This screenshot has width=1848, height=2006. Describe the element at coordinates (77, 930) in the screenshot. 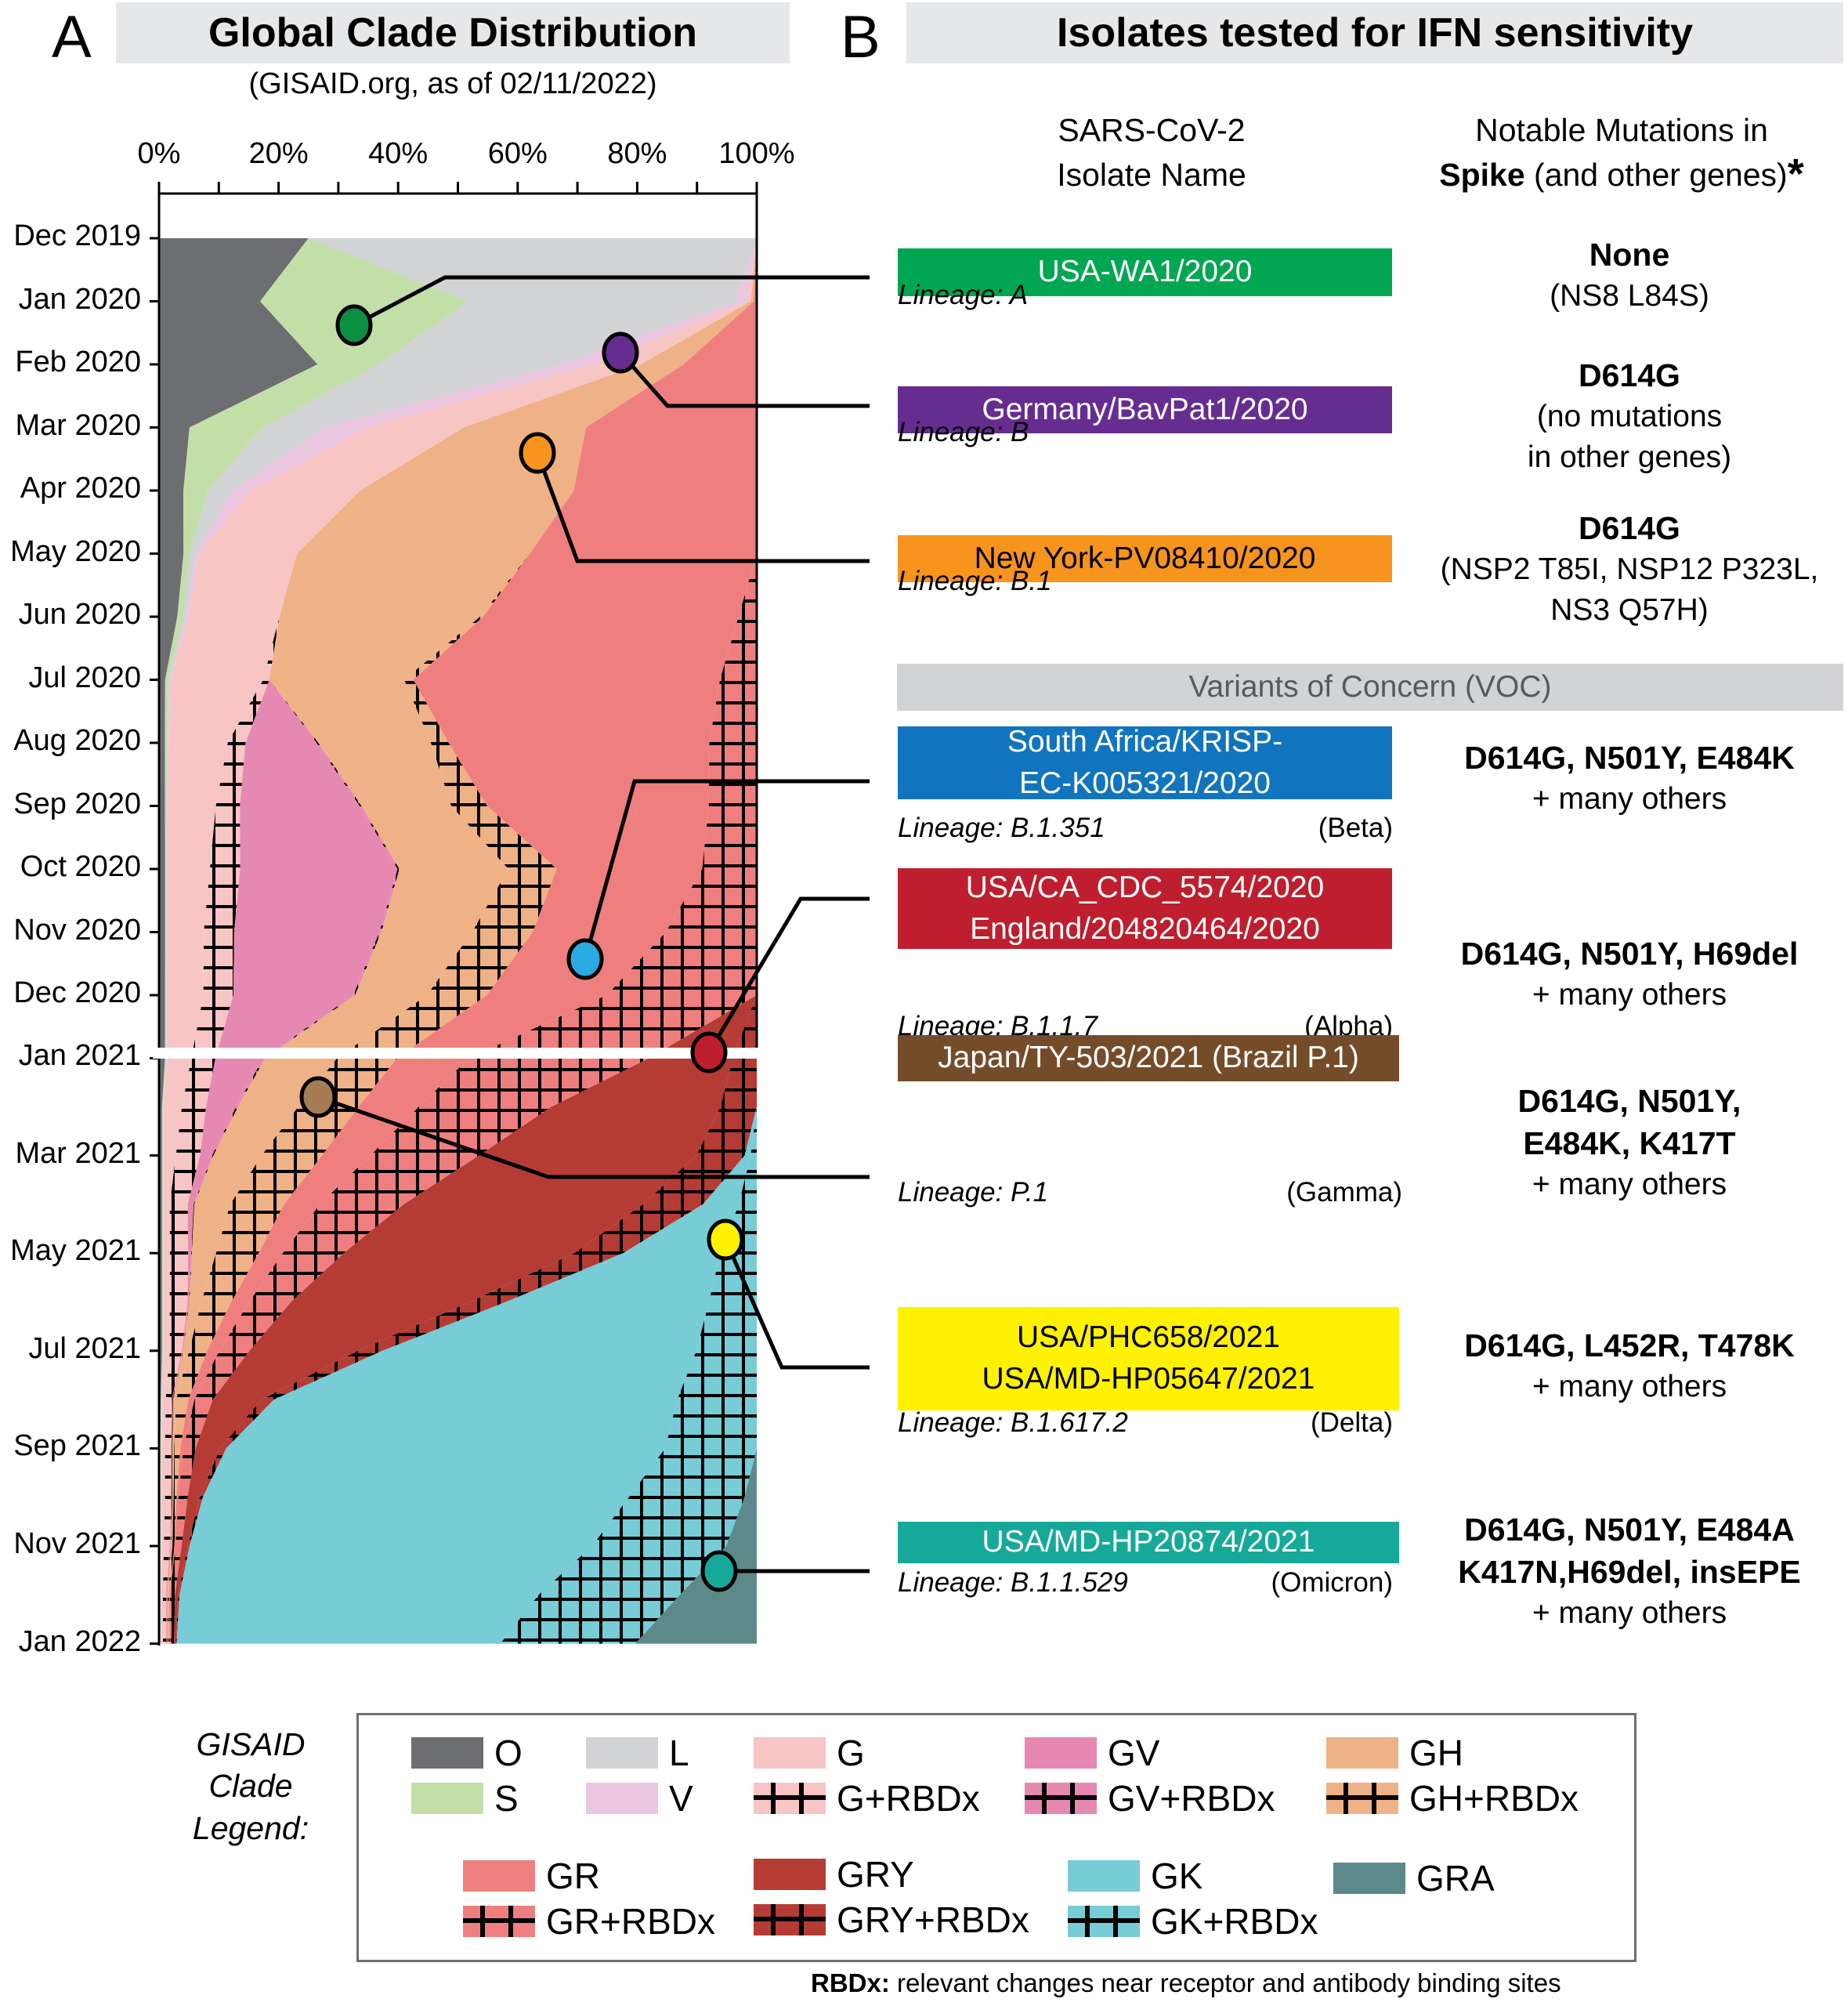

I see `y-tick-label: Nov 2020` at that location.